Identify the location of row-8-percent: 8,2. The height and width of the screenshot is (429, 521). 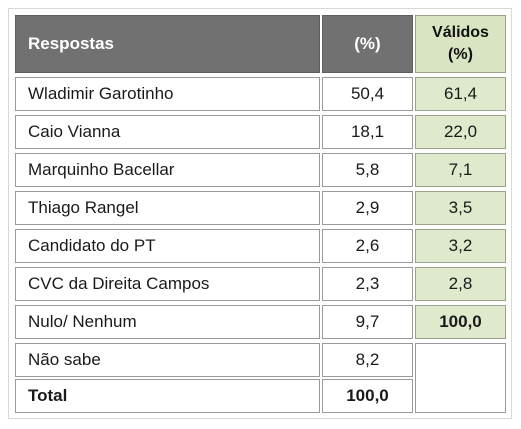
(367, 360).